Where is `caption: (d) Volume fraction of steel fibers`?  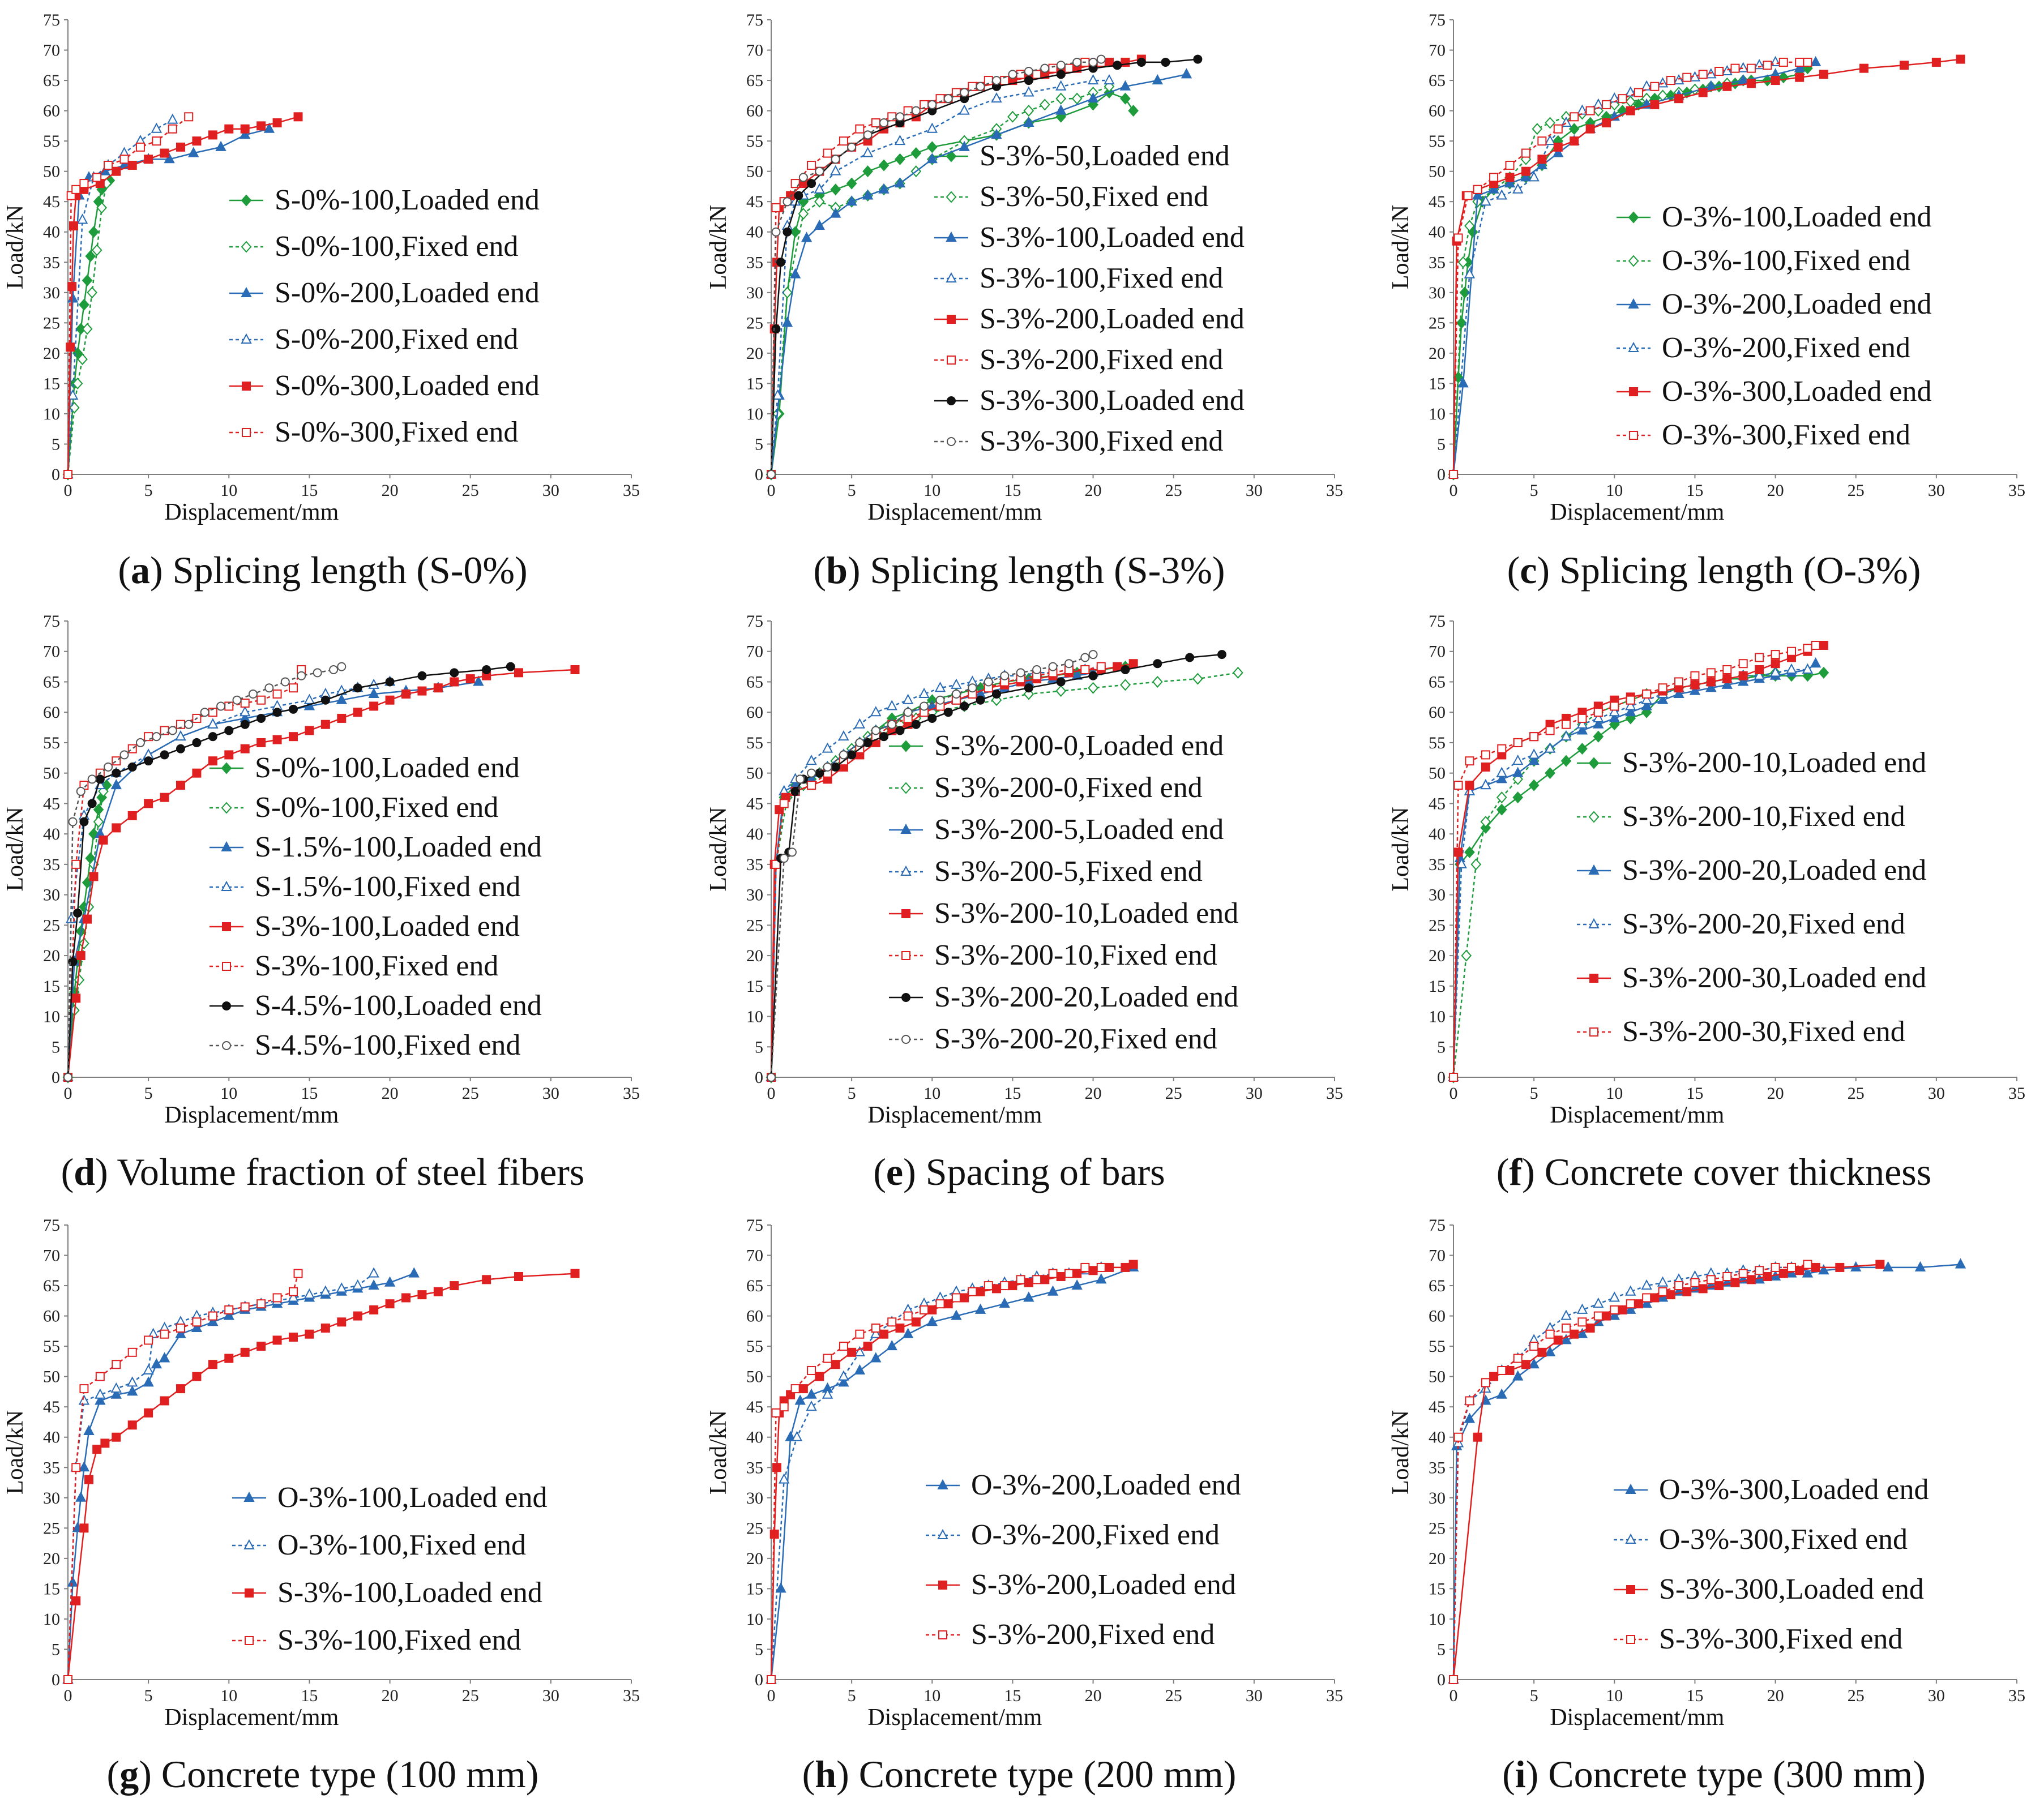 caption: (d) Volume fraction of steel fibers is located at coordinates (323, 1171).